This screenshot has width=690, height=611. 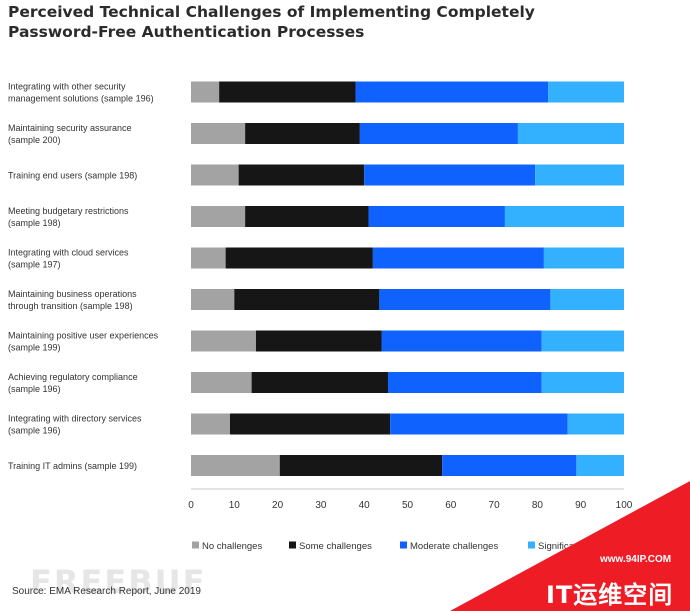 I want to click on legend-swatch-significant-challenges, so click(x=531, y=545).